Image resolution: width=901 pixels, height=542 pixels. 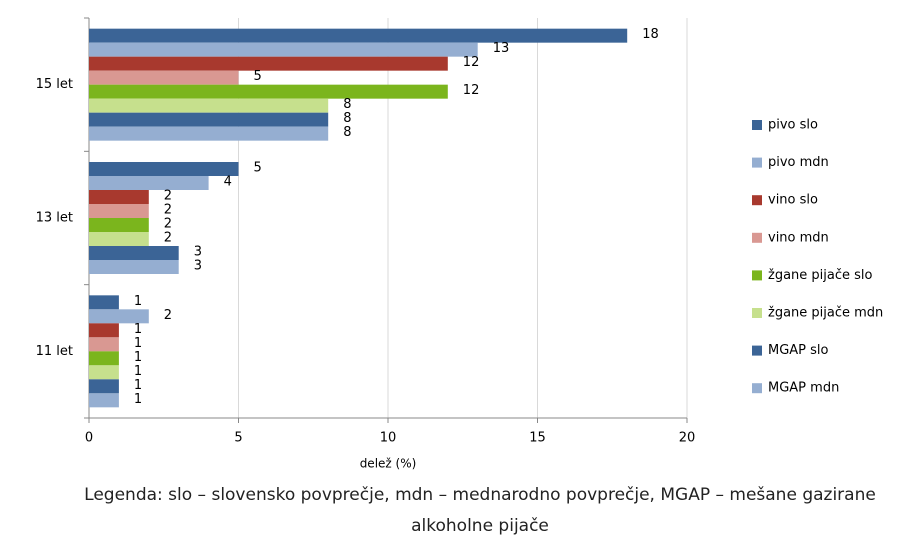 I want to click on legend-label: žgane pijače slo, so click(x=820, y=275).